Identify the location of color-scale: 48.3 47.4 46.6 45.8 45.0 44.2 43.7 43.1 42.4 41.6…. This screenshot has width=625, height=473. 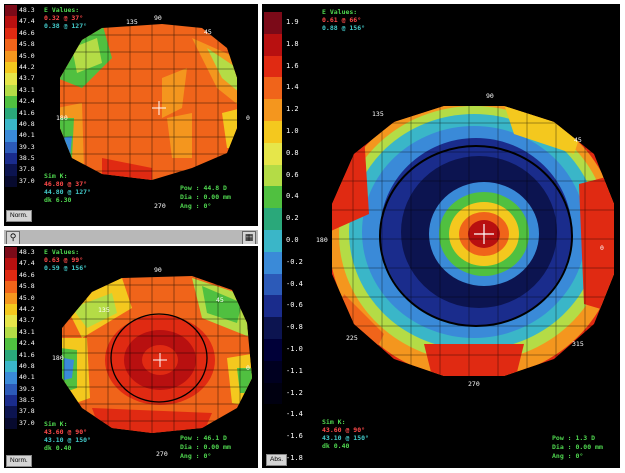
(22, 338).